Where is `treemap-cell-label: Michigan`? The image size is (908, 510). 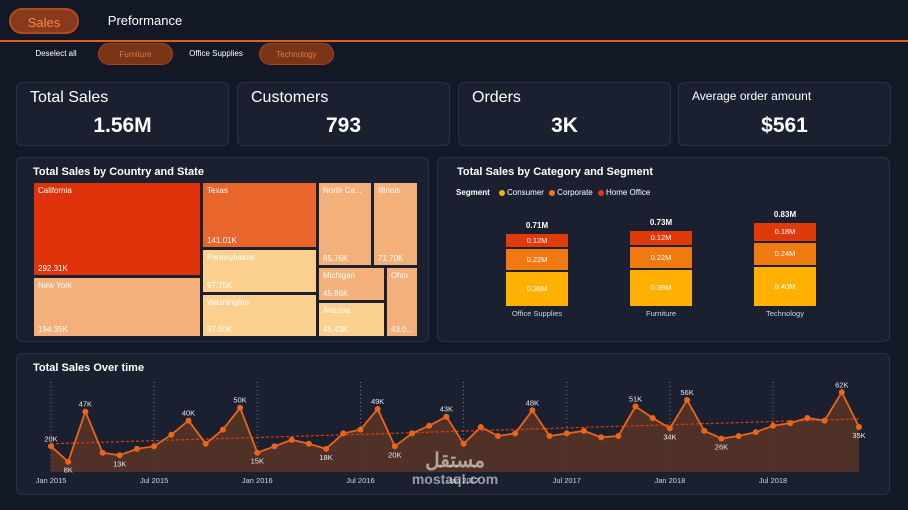 treemap-cell-label: Michigan is located at coordinates (339, 275).